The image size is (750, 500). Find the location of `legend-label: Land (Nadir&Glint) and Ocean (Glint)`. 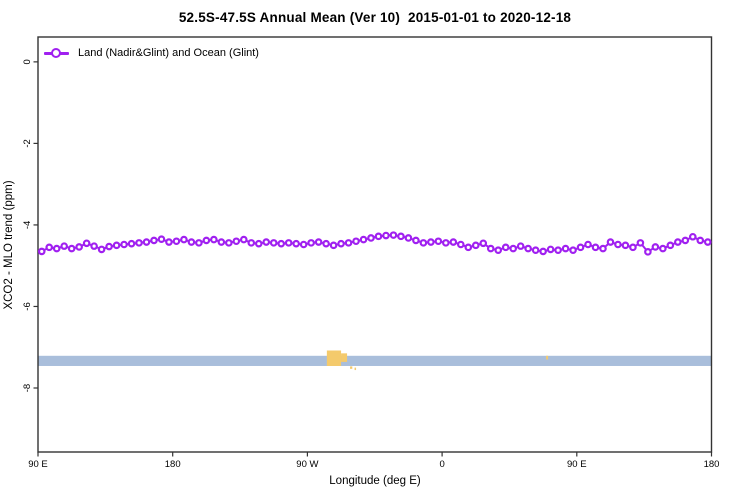

legend-label: Land (Nadir&Glint) and Ocean (Glint) is located at coordinates (168, 53).